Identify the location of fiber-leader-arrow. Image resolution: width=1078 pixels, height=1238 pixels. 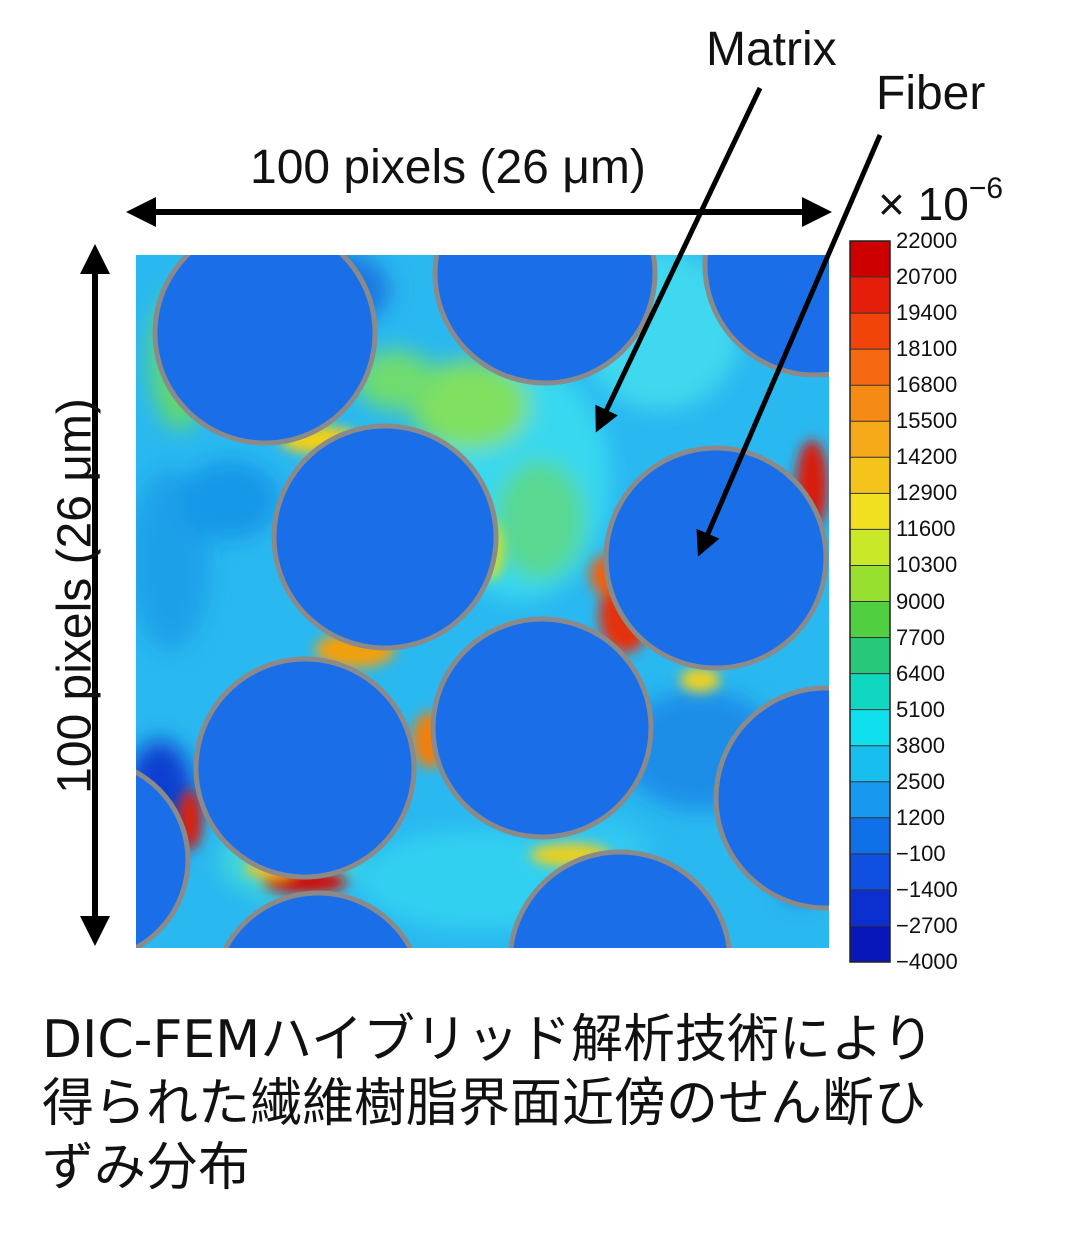
(789, 345).